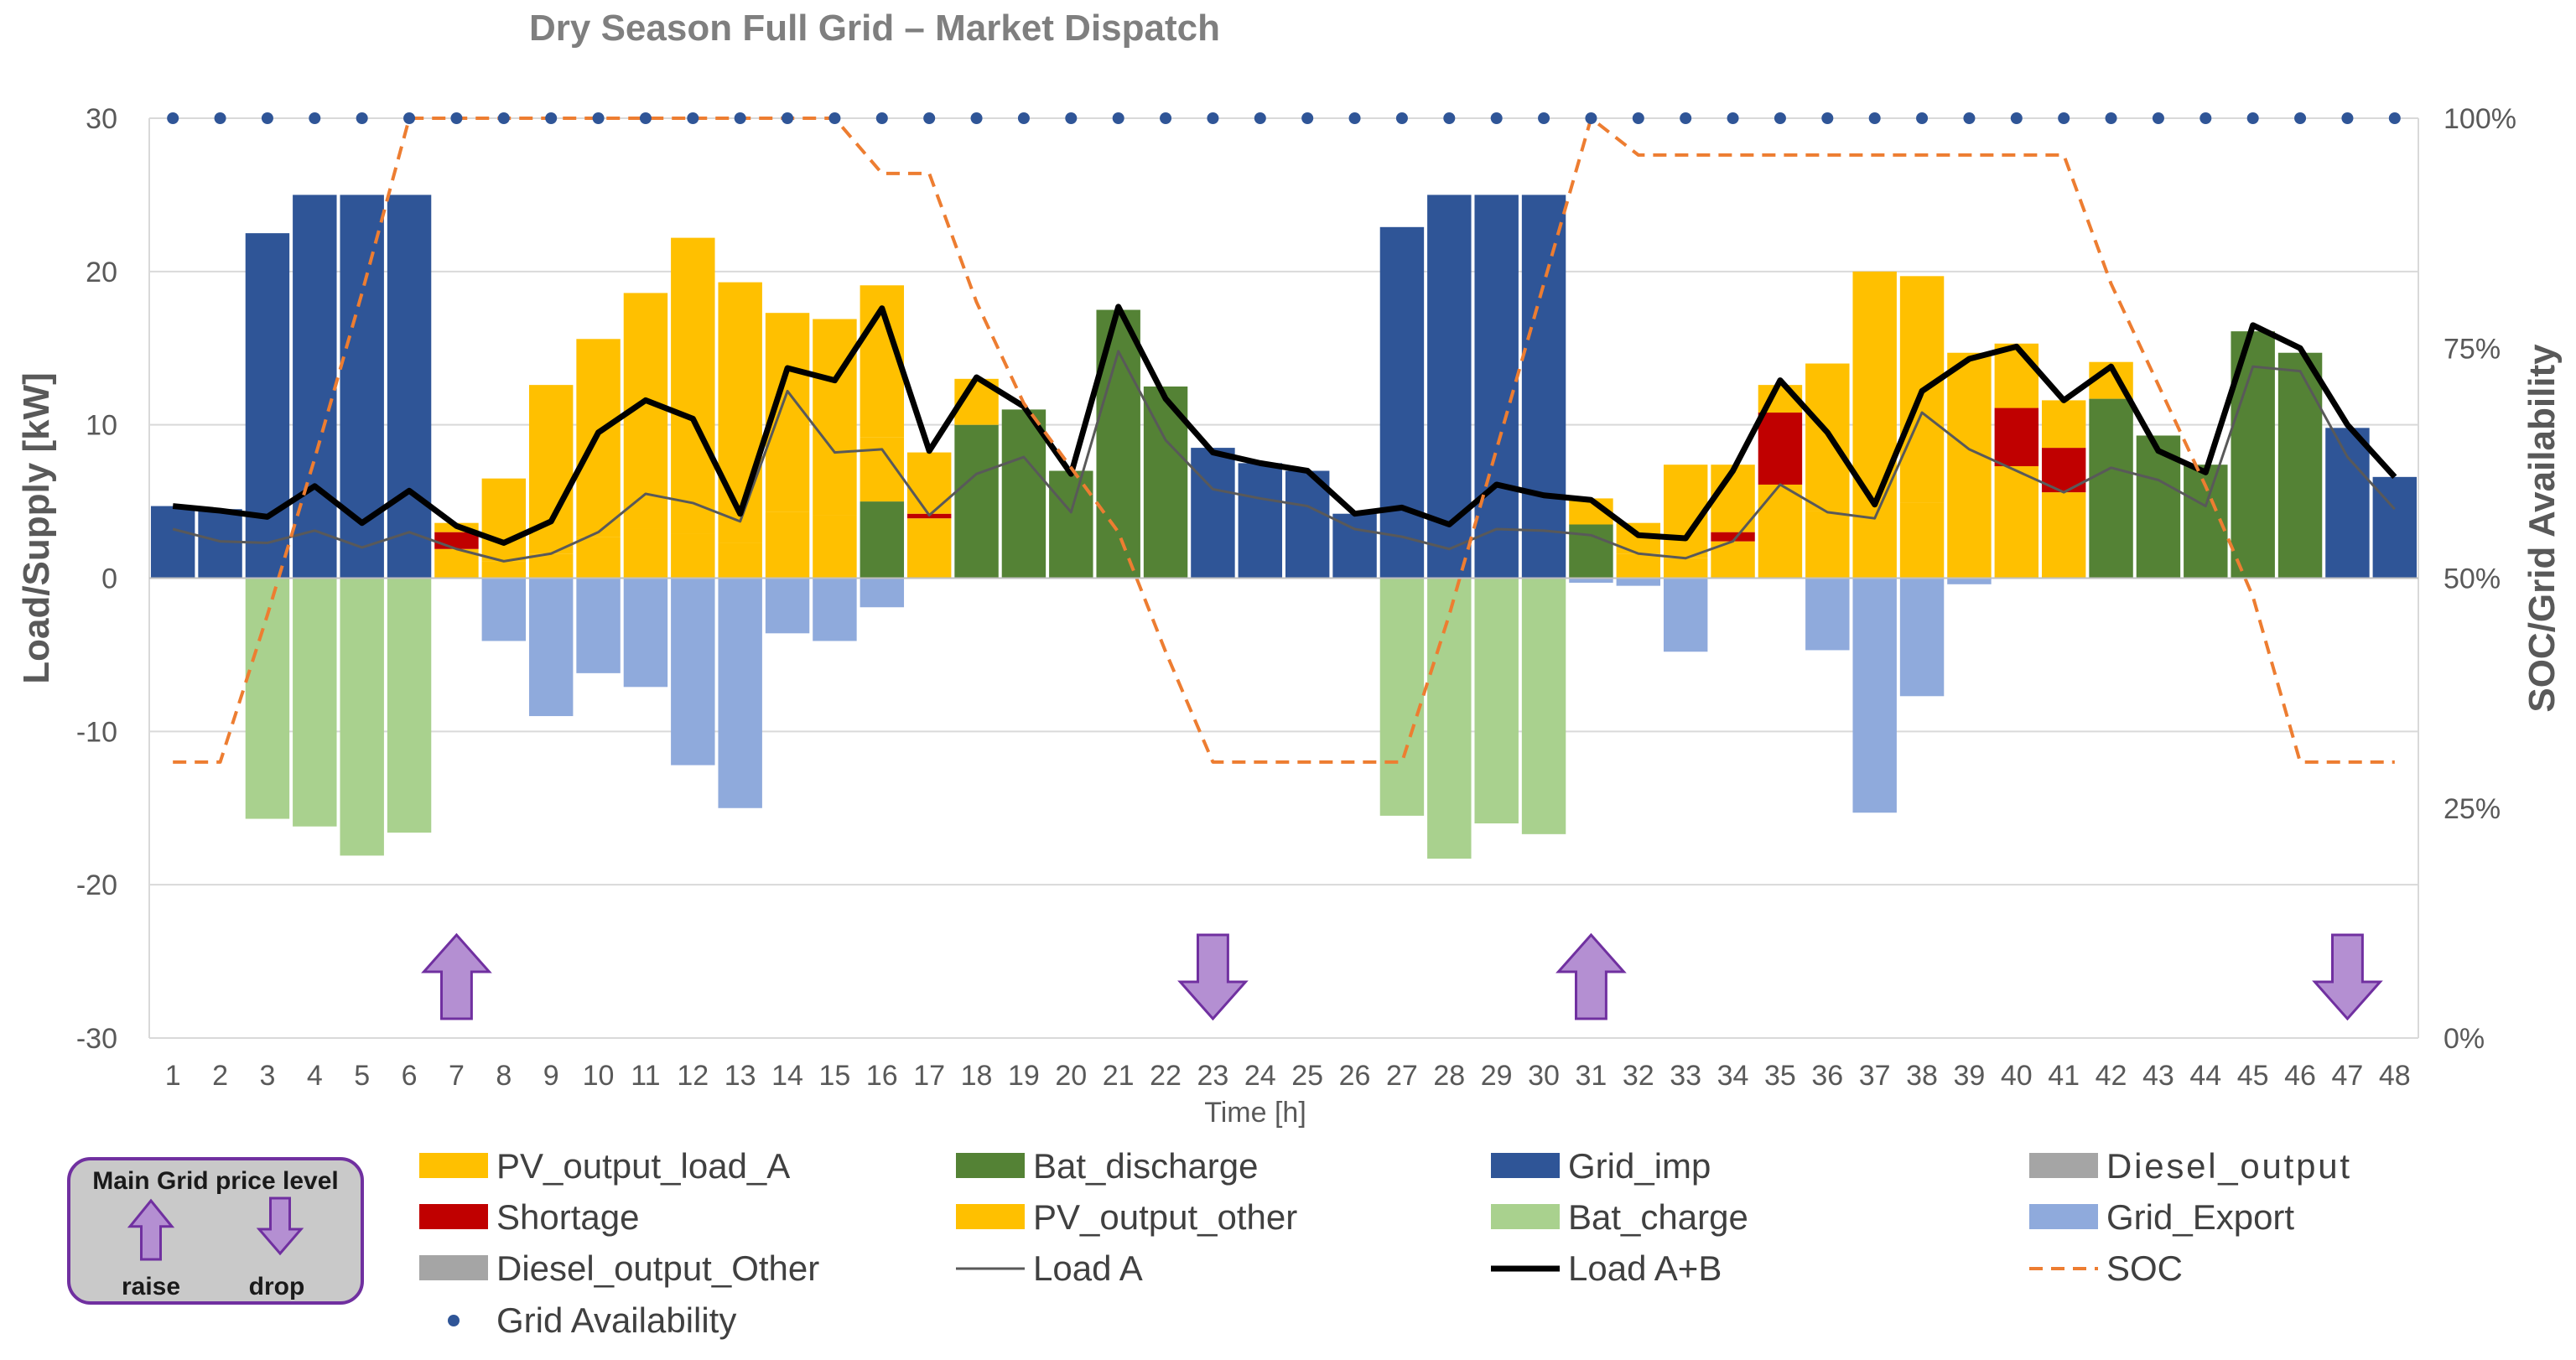  I want to click on chart-title: Dry Season Full Grid – Market Dispatch, so click(874, 28).